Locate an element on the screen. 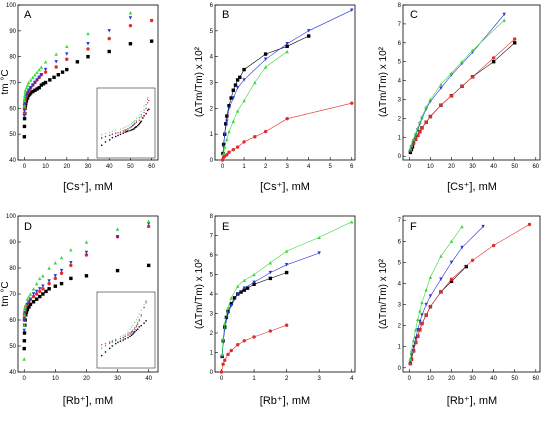 This screenshot has width=550, height=422. x-tick-label: 10 is located at coordinates (55, 379).